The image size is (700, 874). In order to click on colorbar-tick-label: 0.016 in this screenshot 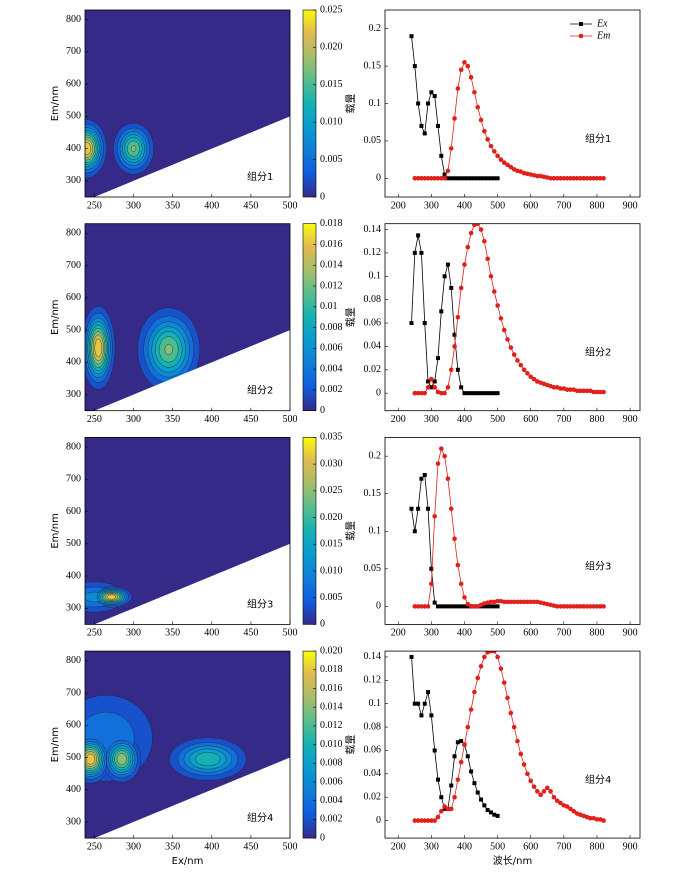, I will do `click(331, 688)`.